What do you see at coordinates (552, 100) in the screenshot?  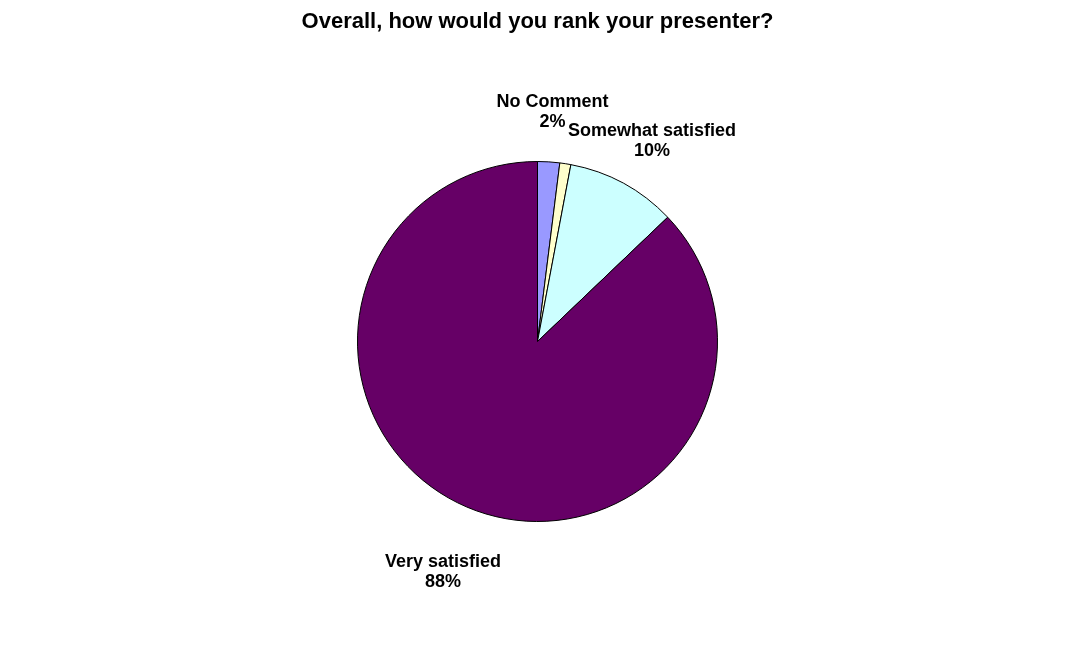 I see `slice-label: No Comment` at bounding box center [552, 100].